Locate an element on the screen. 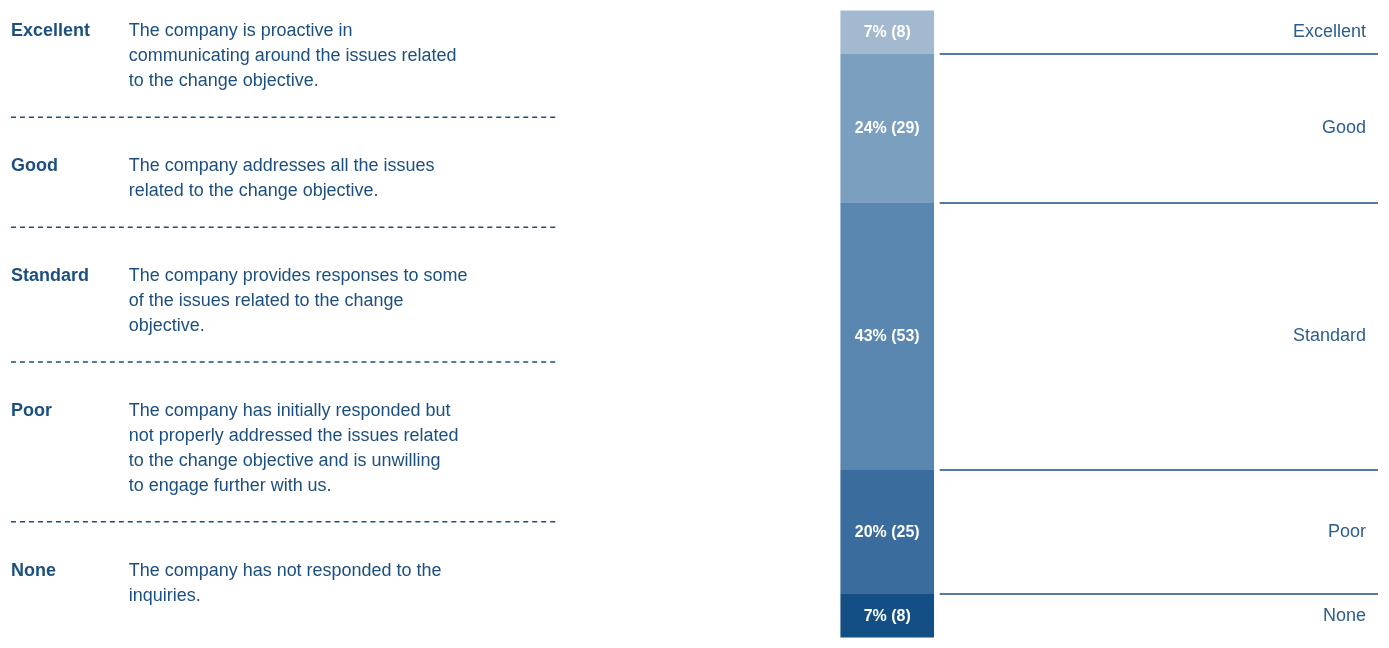 This screenshot has height=648, width=1389. data-label: 24% (29) is located at coordinates (887, 128).